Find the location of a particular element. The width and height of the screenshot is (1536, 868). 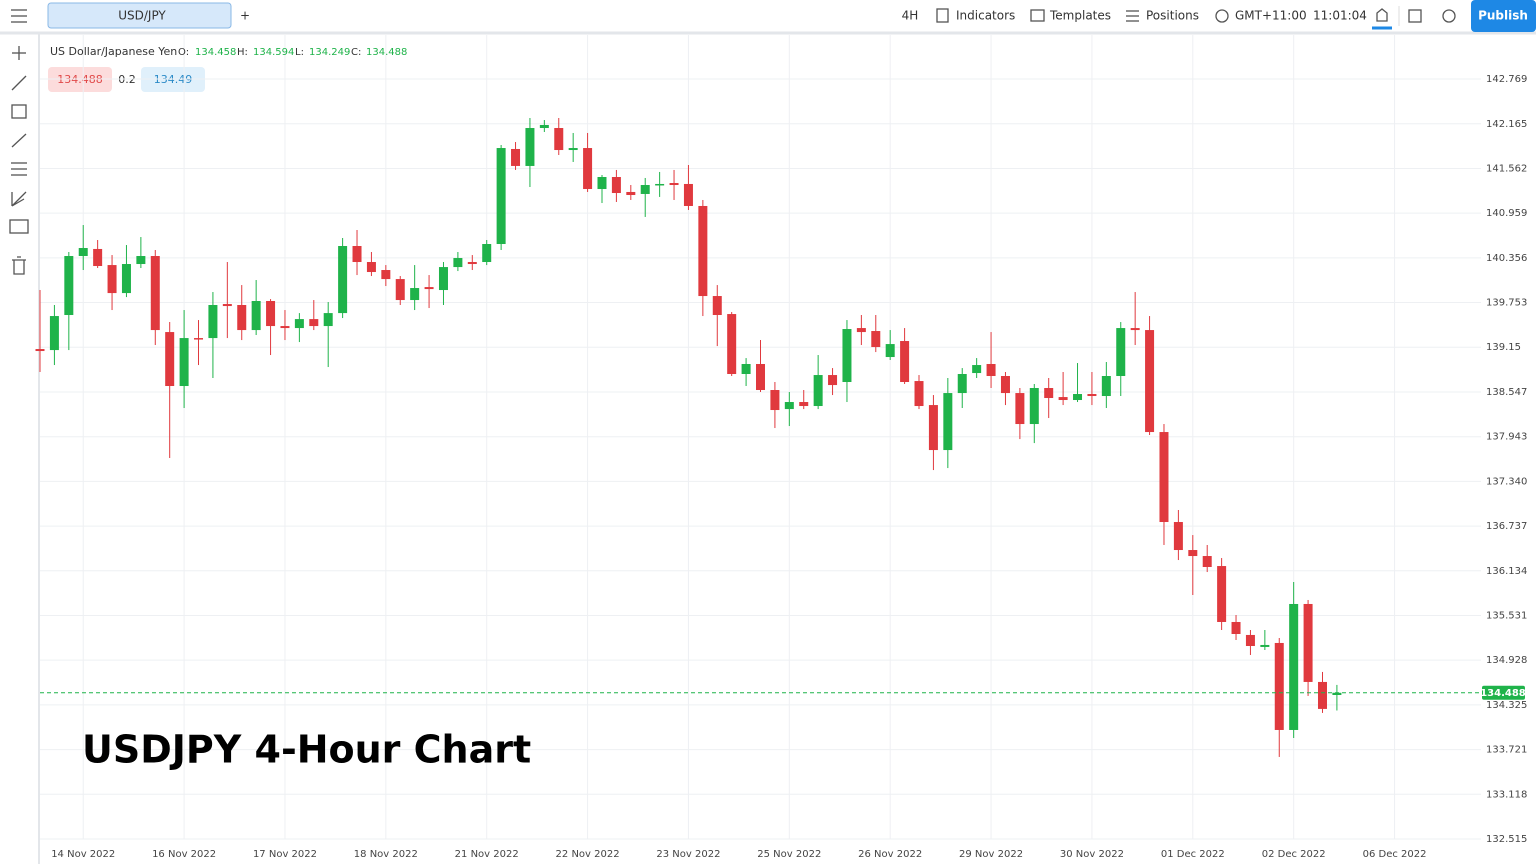

x-tick-label: 22 Nov 2022 is located at coordinates (588, 854).